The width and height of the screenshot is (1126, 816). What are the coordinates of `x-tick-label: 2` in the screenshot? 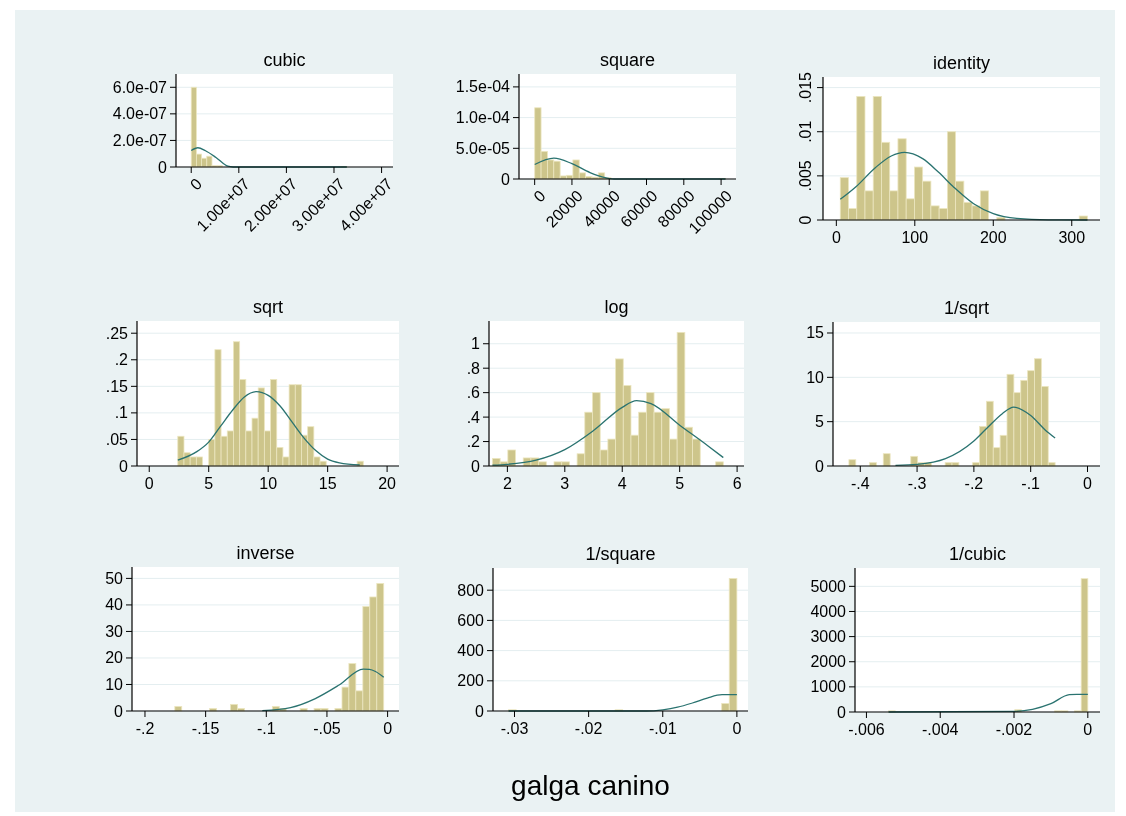 It's located at (507, 483).